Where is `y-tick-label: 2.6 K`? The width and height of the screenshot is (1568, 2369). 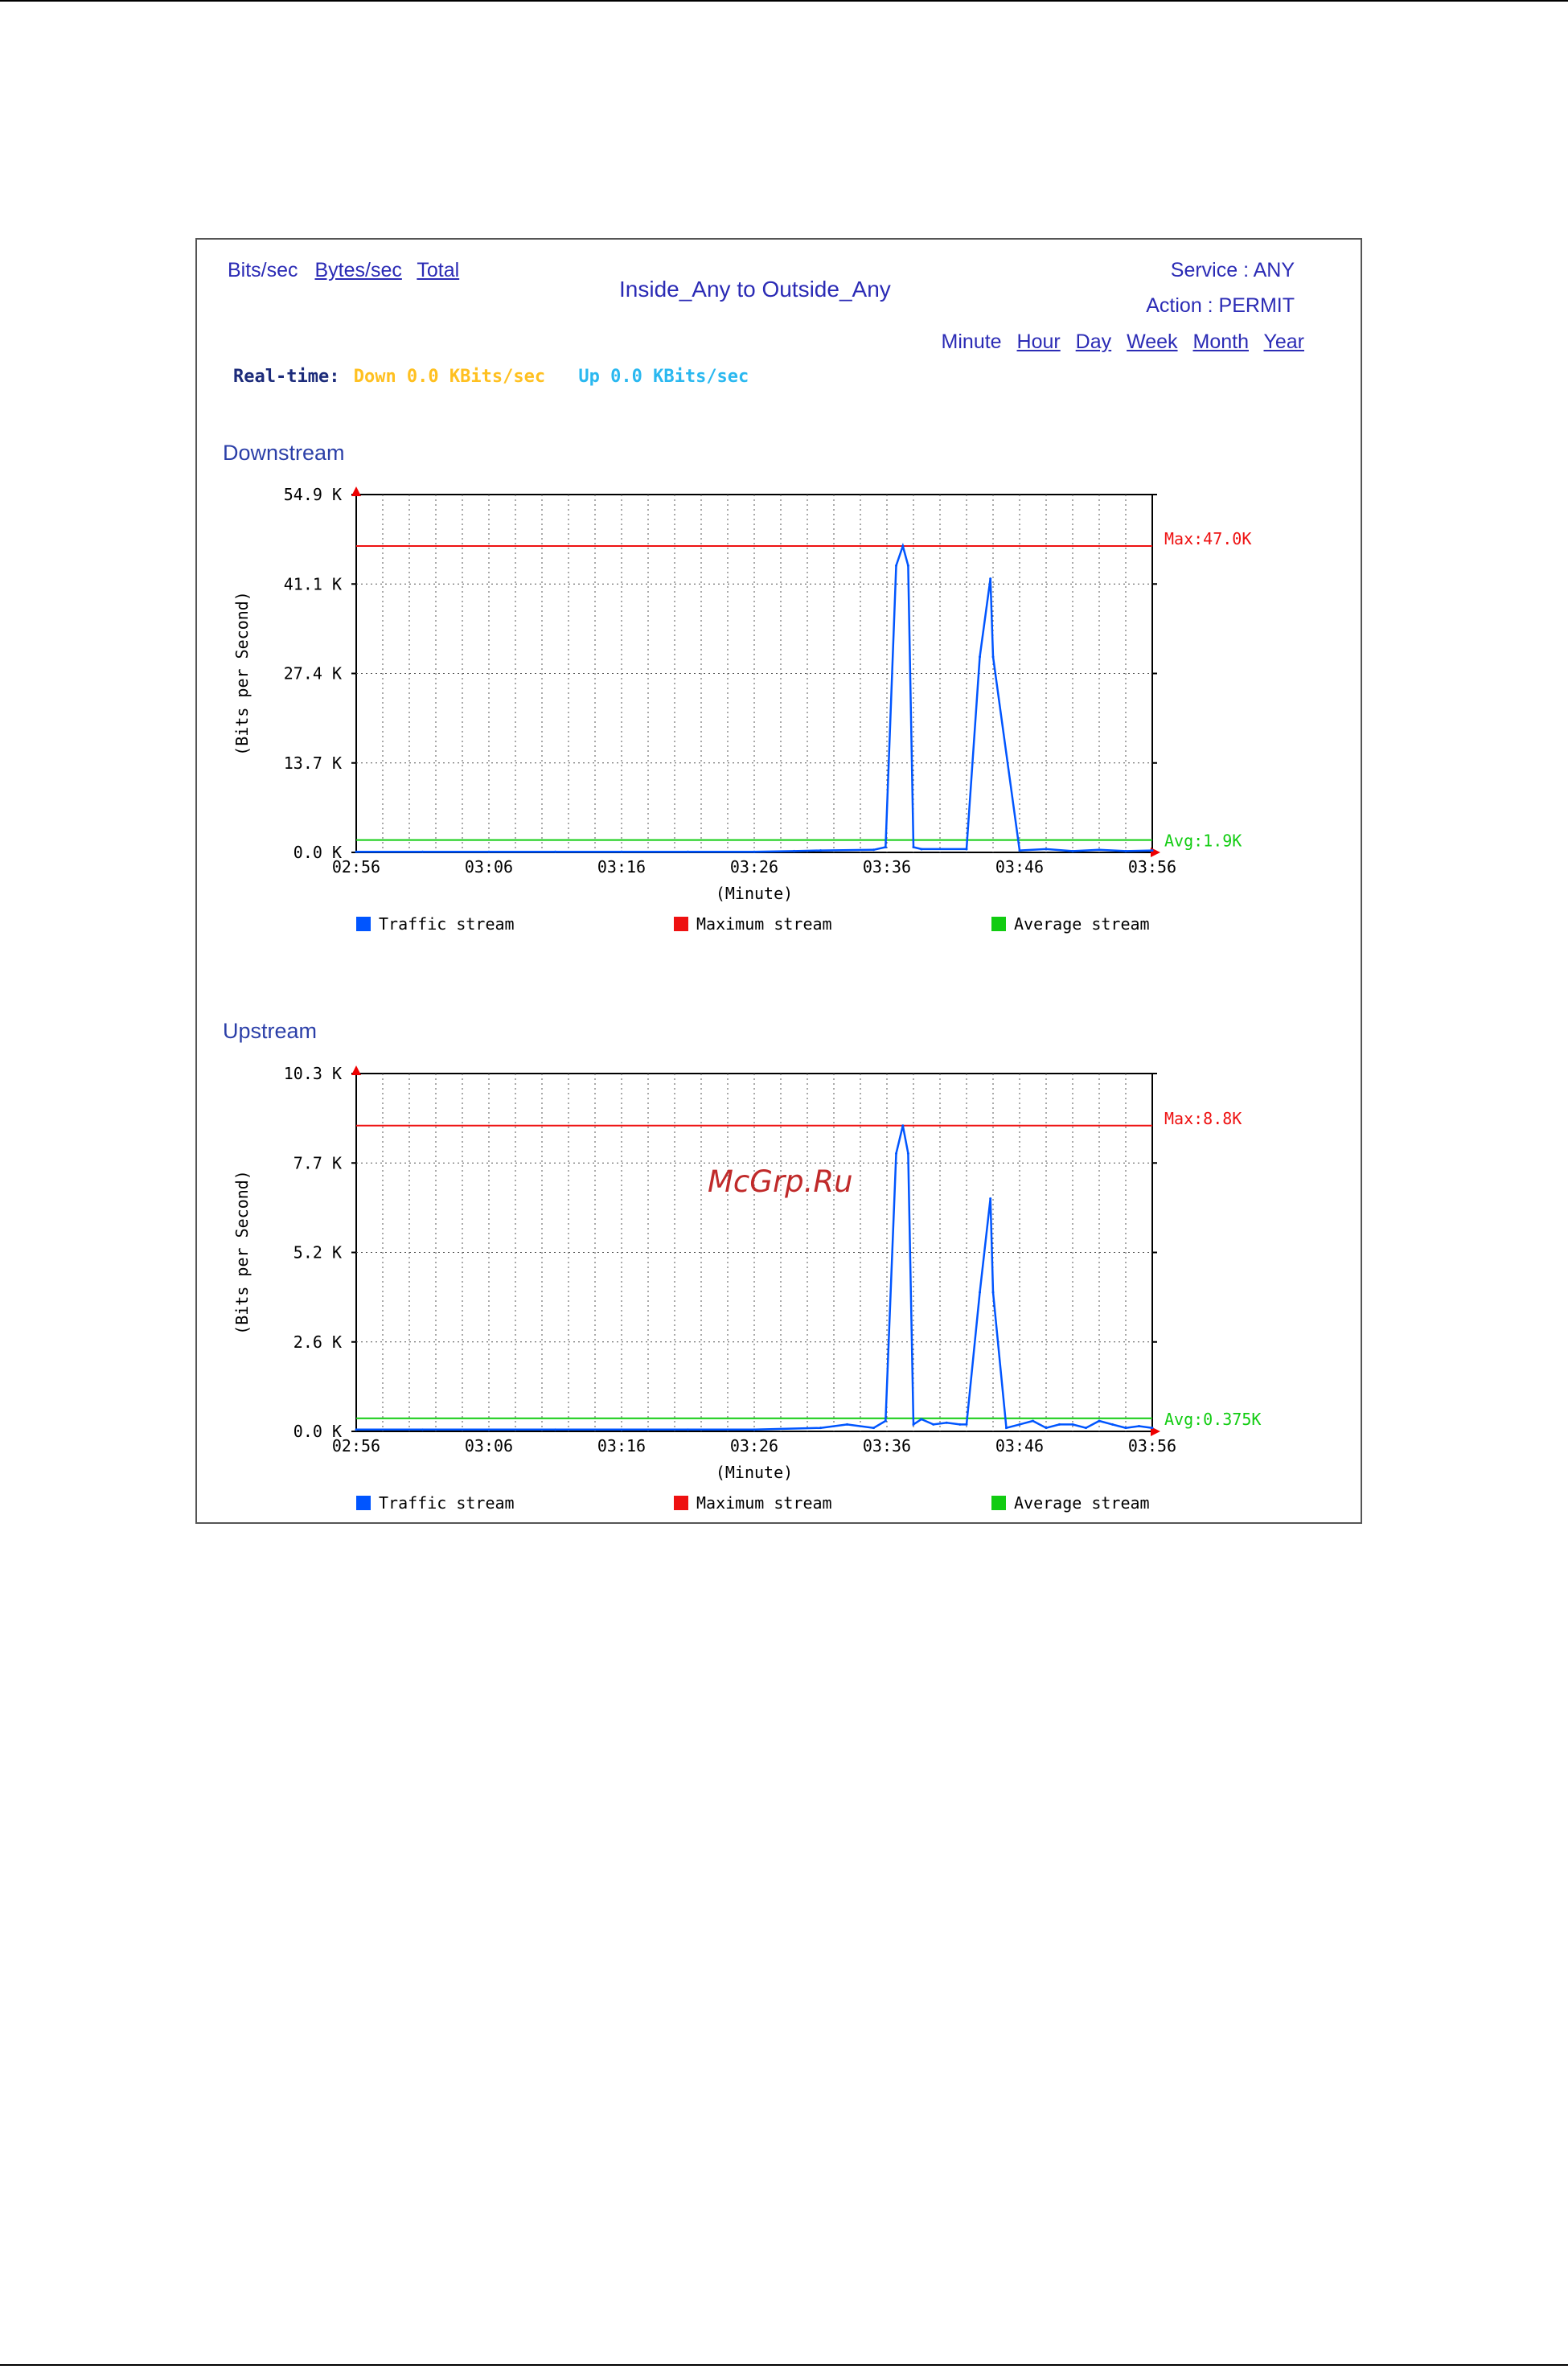 y-tick-label: 2.6 K is located at coordinates (317, 1342).